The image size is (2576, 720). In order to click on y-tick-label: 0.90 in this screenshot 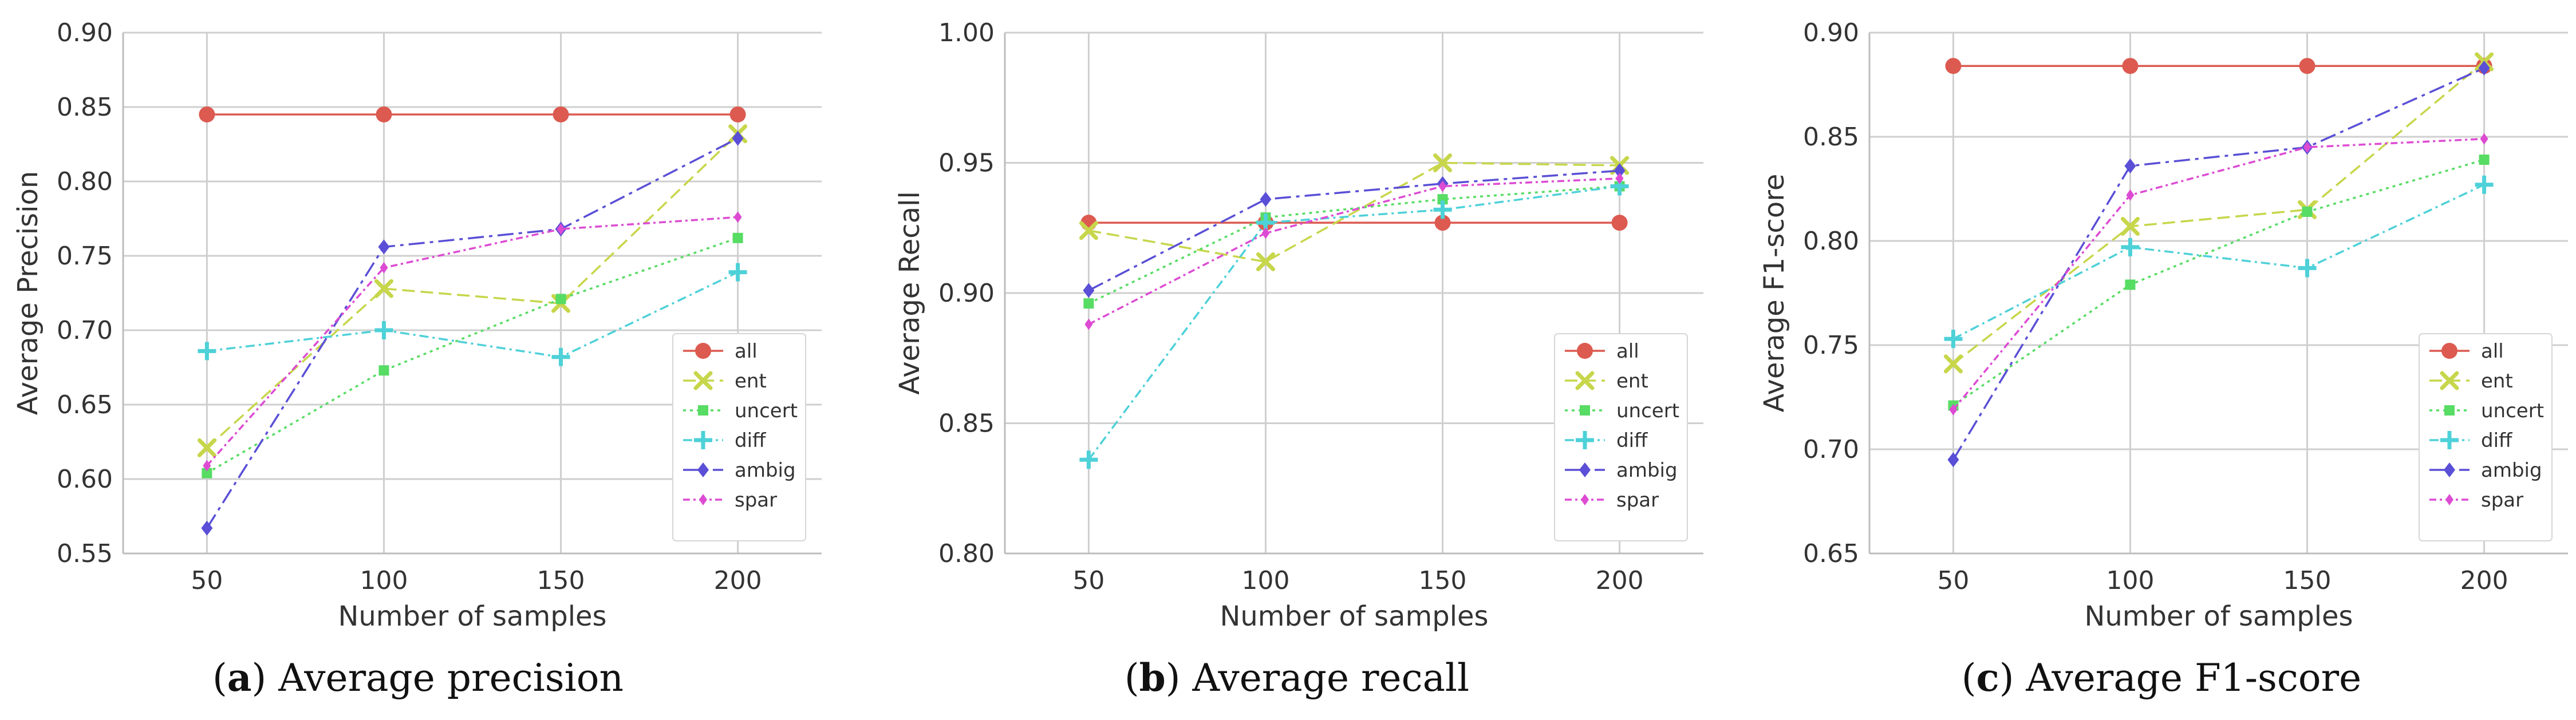, I will do `click(85, 33)`.